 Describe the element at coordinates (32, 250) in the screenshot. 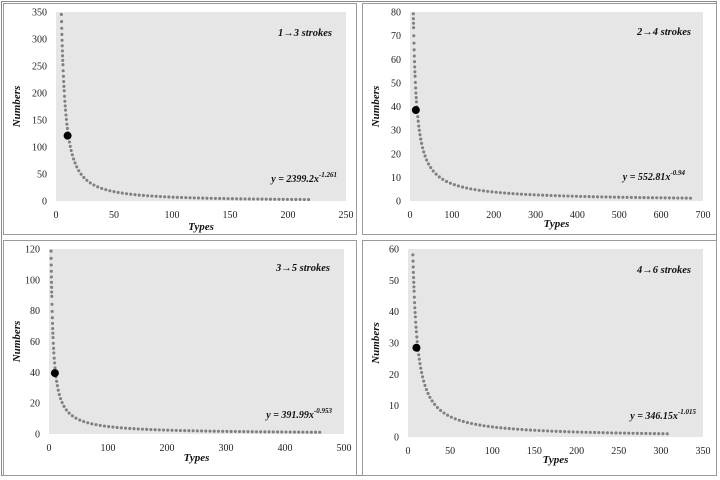

I see `y-tick-label: 120` at that location.